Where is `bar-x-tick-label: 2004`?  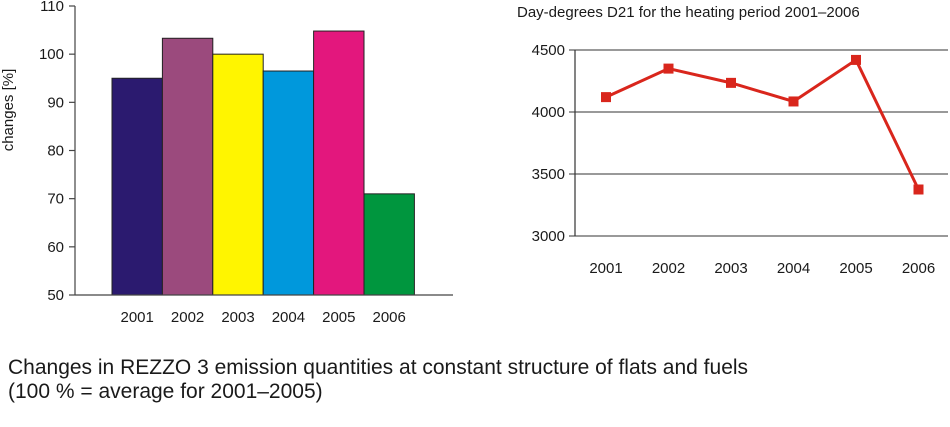
bar-x-tick-label: 2004 is located at coordinates (288, 317).